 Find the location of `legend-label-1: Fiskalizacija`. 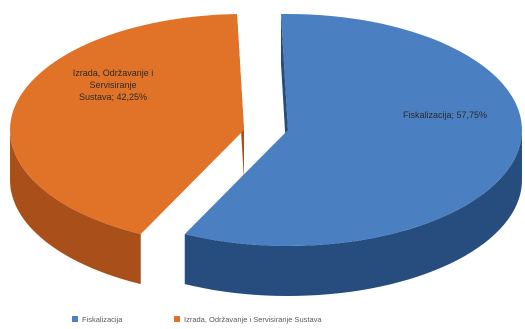

legend-label-1: Fiskalizacija is located at coordinates (102, 319).